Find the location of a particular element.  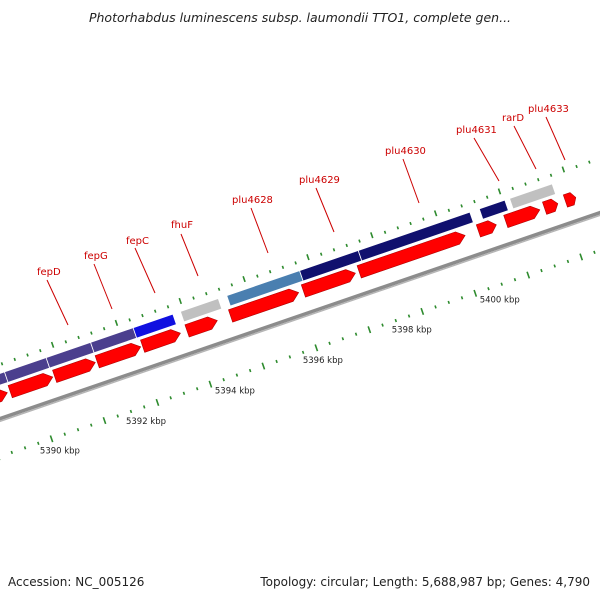

gene-label: fepD is located at coordinates (49, 272).